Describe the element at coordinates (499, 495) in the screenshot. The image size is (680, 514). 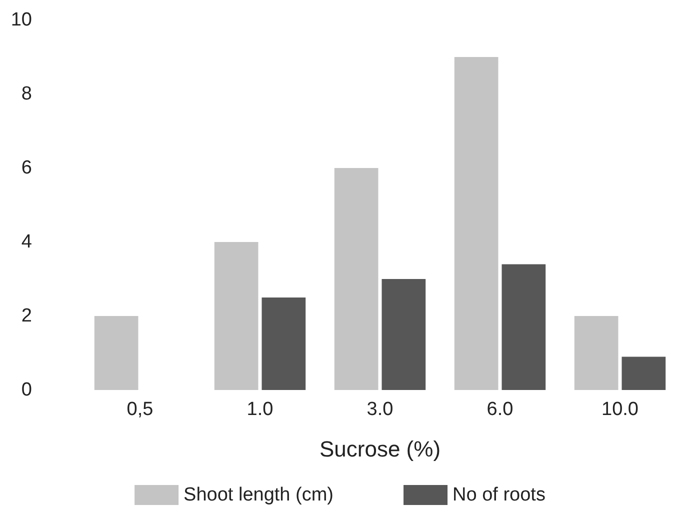
I see `legend-label: No of roots` at that location.